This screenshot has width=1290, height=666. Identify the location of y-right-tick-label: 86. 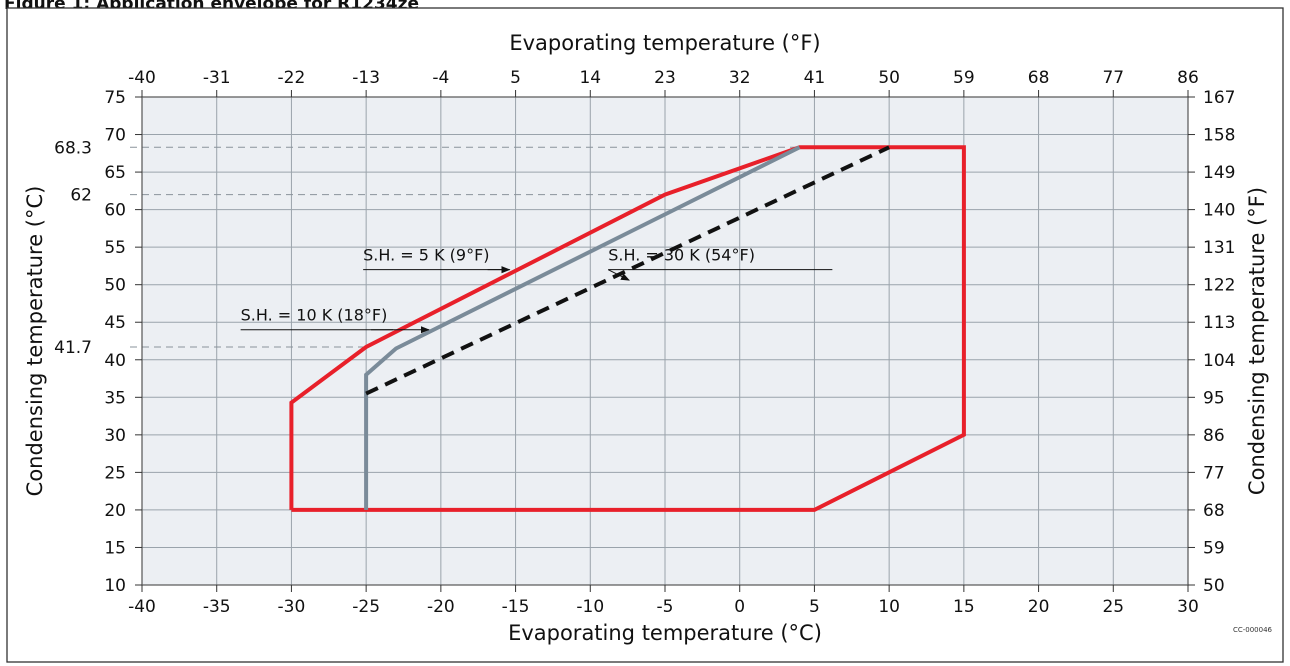
(1214, 436).